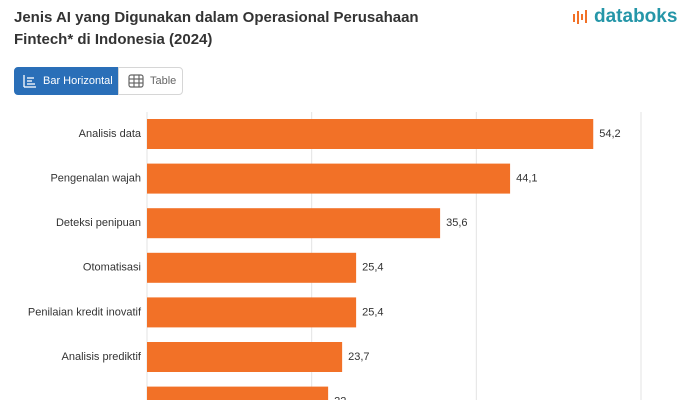 This screenshot has height=400, width=681. I want to click on button-label: Bar Horizontal, so click(78, 81).